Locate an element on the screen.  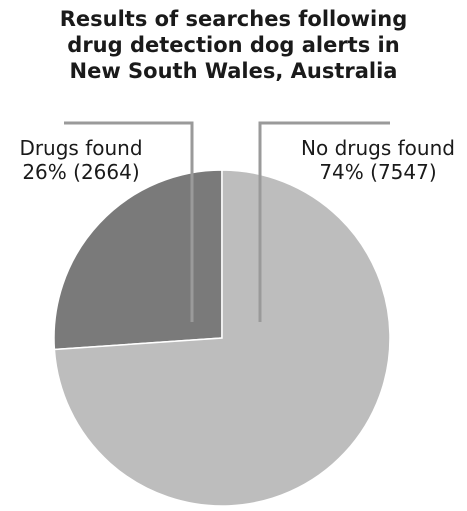
chart-title-line-3: New South Wales, Australia is located at coordinates (233, 71).